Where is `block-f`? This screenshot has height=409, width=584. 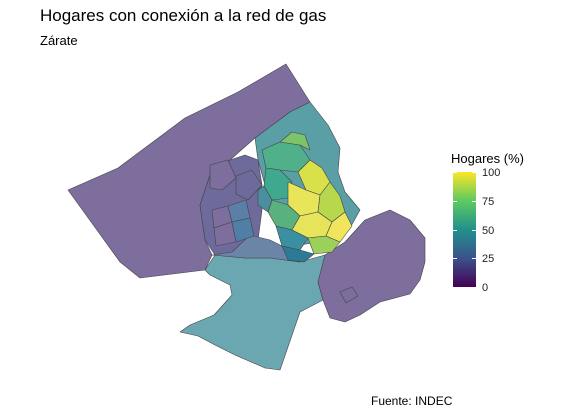
block-f is located at coordinates (243, 230).